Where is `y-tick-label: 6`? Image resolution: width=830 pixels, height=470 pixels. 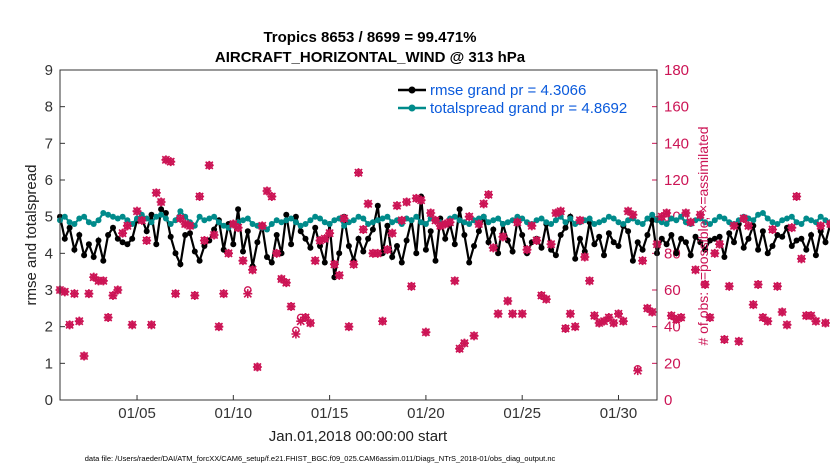 y-tick-label: 6 is located at coordinates (49, 180).